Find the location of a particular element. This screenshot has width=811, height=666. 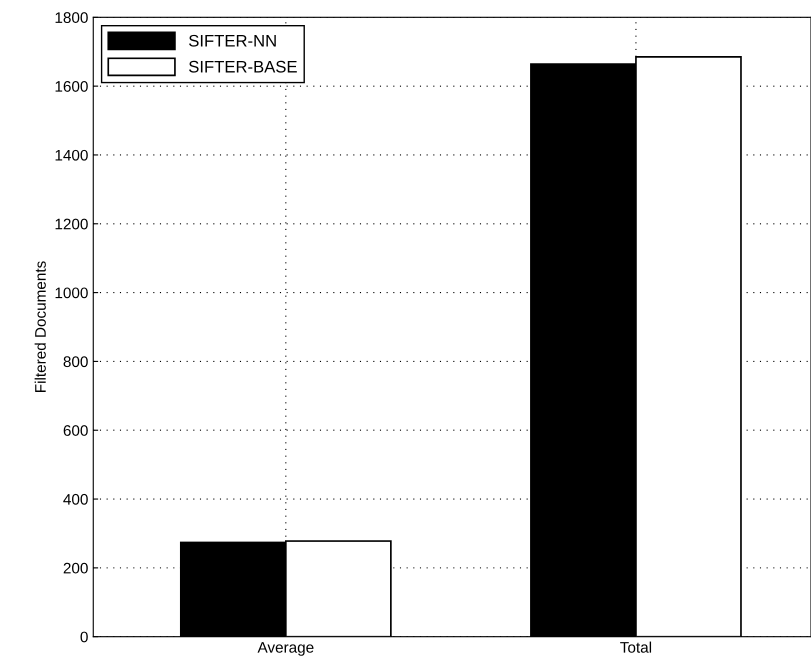

y-tick-label: 400 is located at coordinates (75, 499).